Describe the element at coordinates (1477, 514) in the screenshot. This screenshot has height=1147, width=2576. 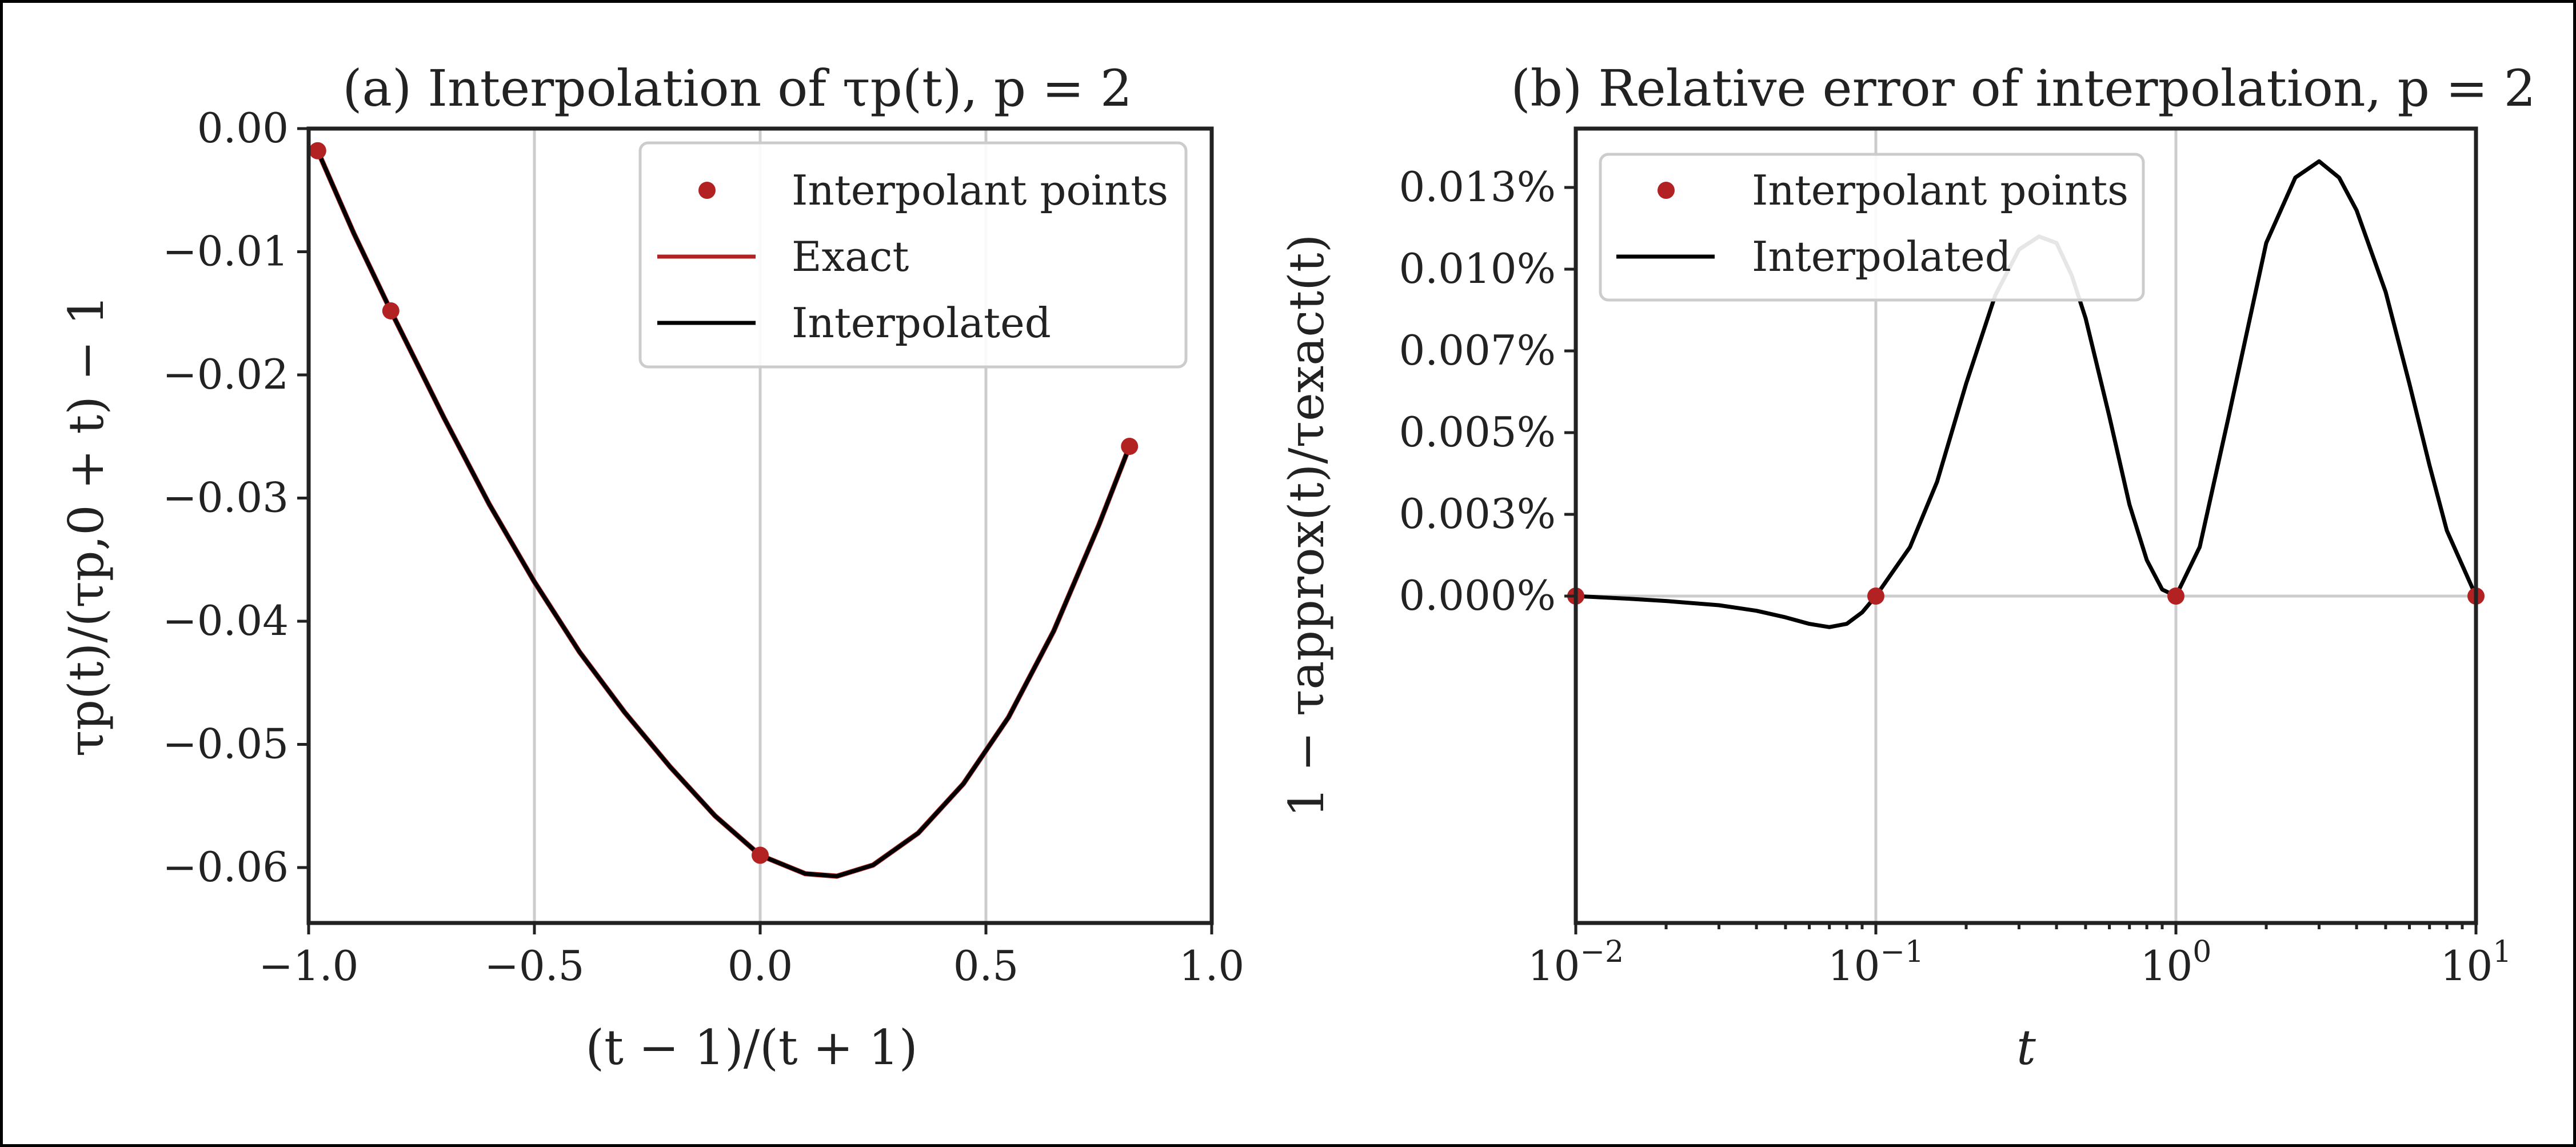
I see `b-ytick-label-1: 0.003%` at that location.